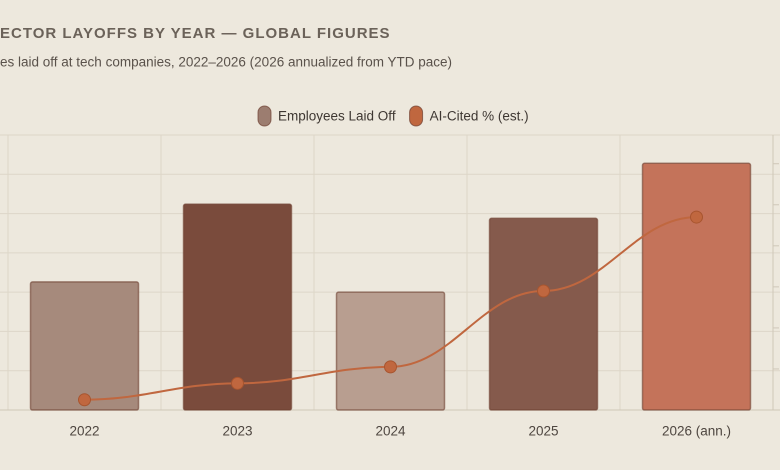  What do you see at coordinates (543, 431) in the screenshot?
I see `x-tick-label: 2025` at bounding box center [543, 431].